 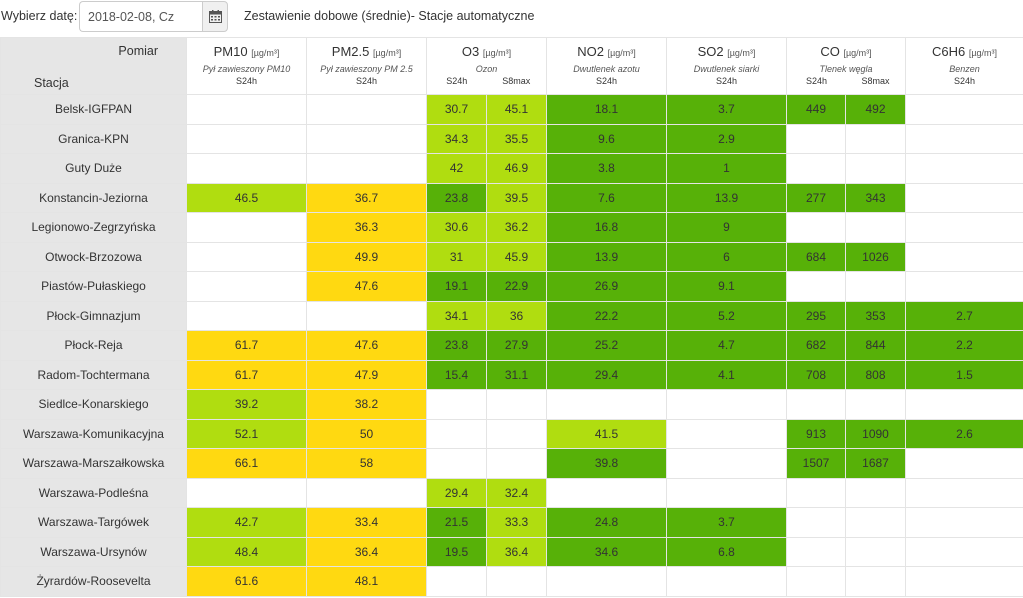 What do you see at coordinates (230, 51) in the screenshot?
I see `pollutant-name: PM10` at bounding box center [230, 51].